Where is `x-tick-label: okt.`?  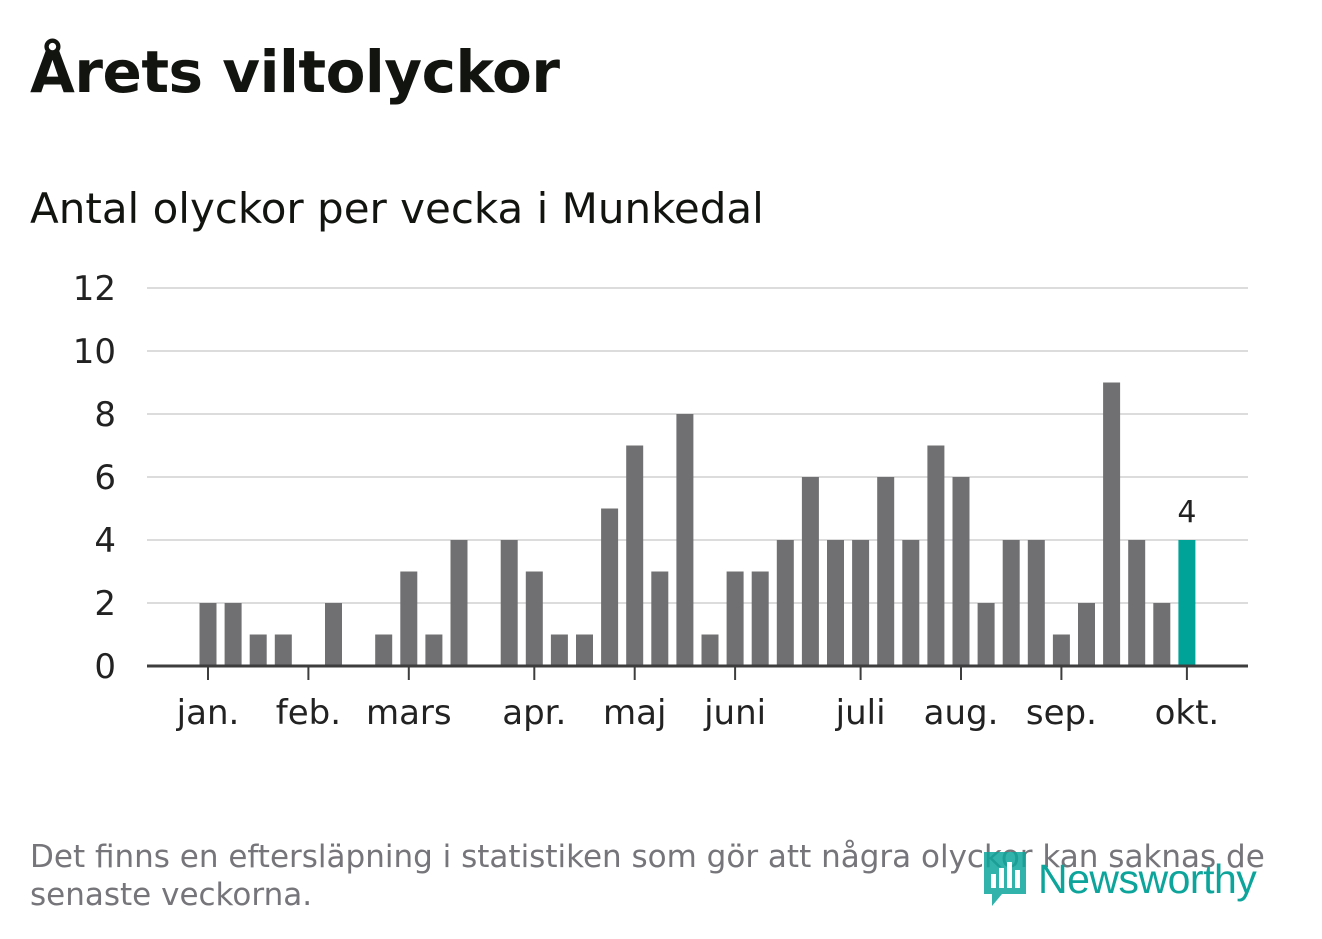 x-tick-label: okt. is located at coordinates (1187, 713).